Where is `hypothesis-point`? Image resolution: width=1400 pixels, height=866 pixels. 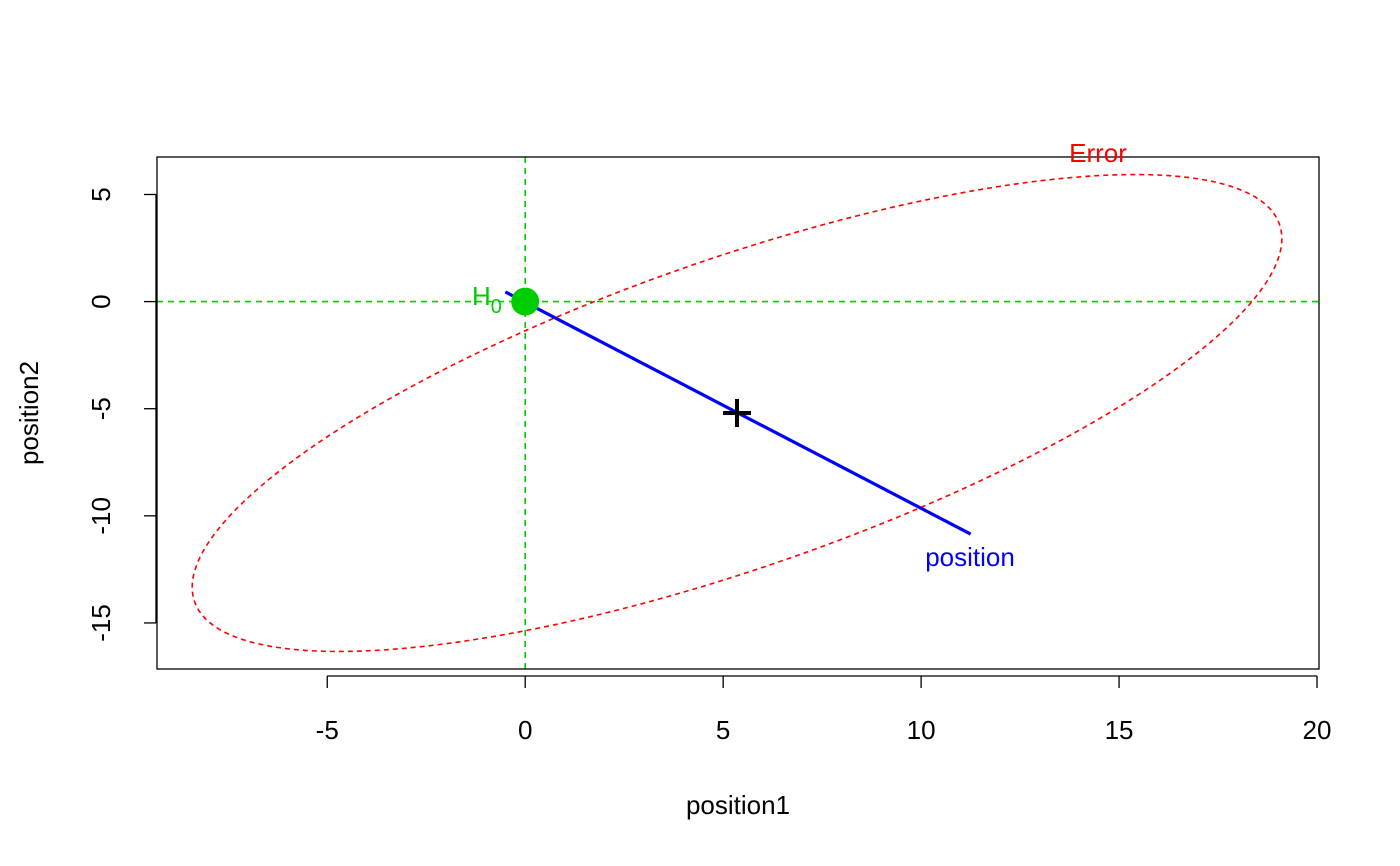 hypothesis-point is located at coordinates (525, 301).